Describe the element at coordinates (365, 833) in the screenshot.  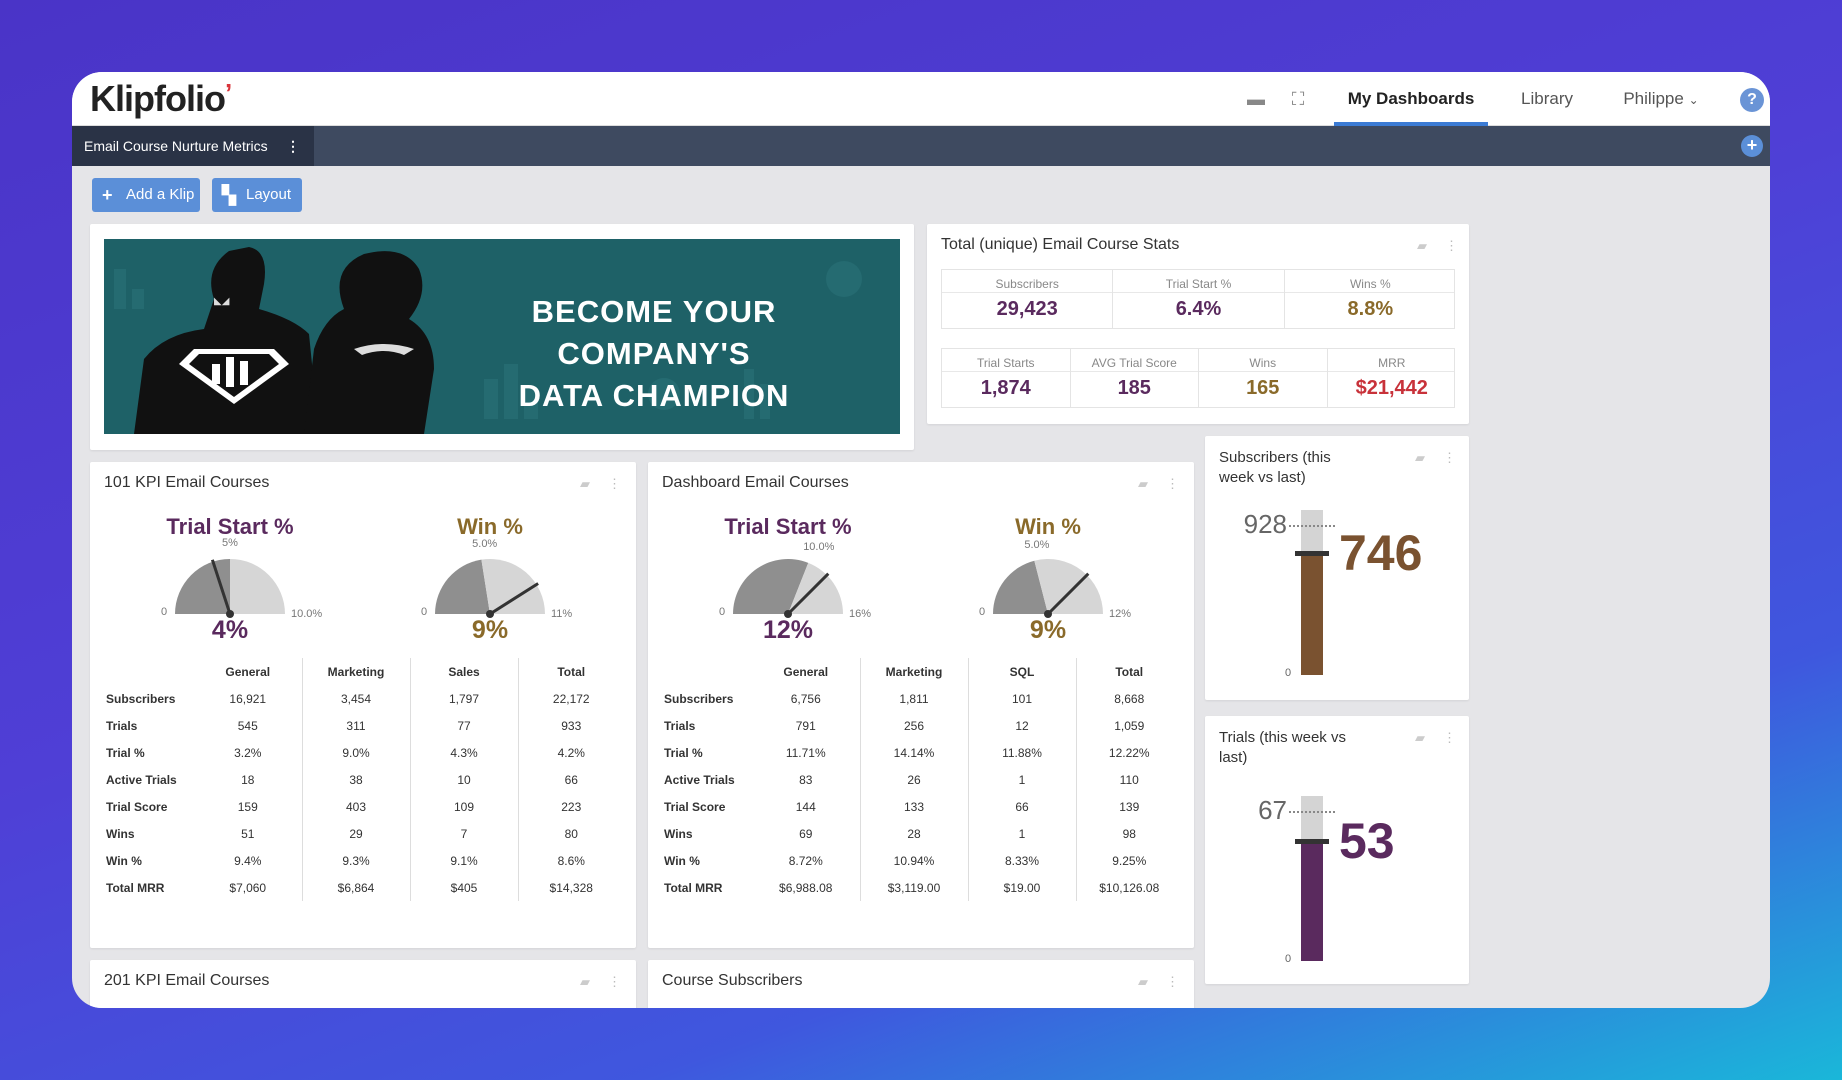
I see `table-row: Wins 51 29 7 80` at that location.